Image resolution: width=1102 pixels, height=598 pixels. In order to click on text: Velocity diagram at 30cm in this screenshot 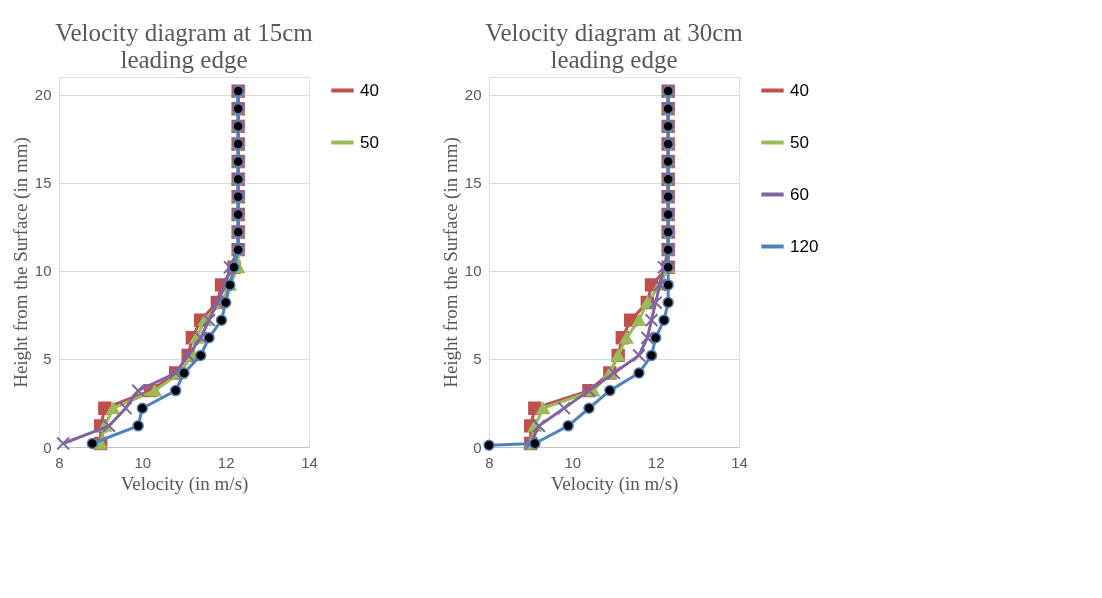, I will do `click(614, 32)`.